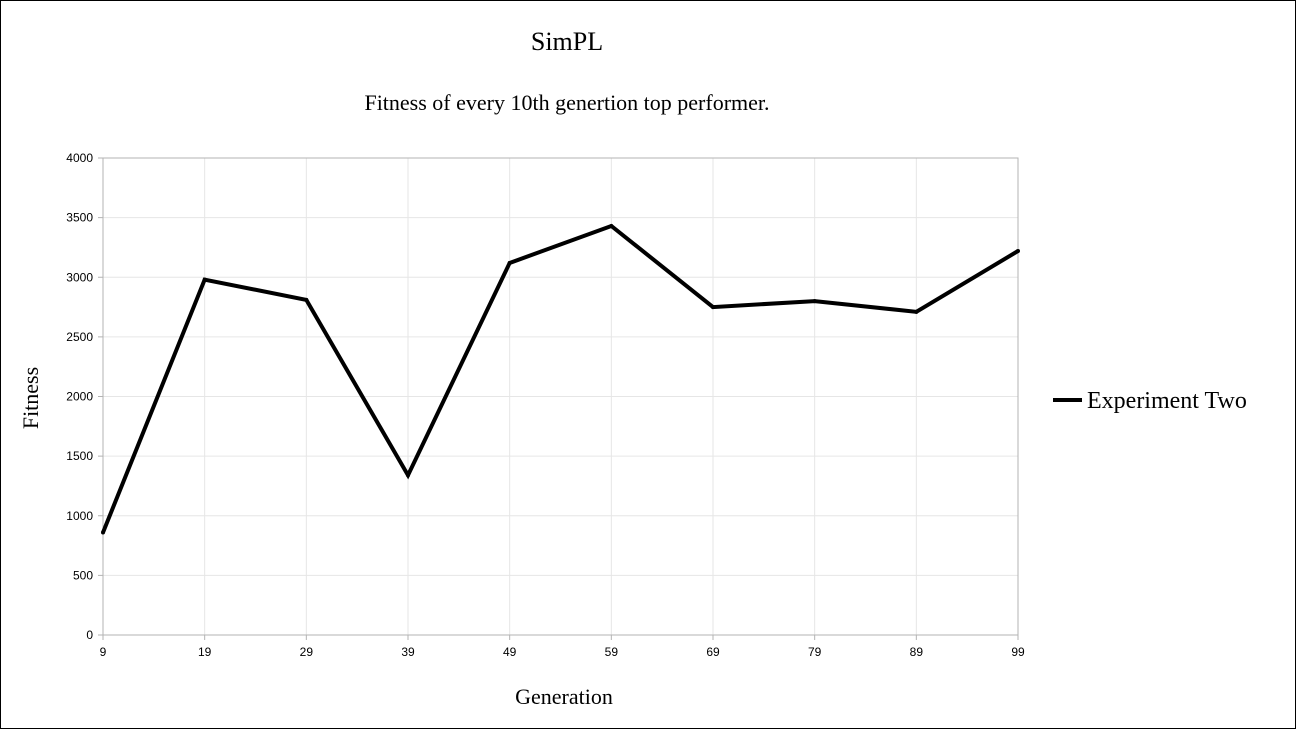  Describe the element at coordinates (79, 158) in the screenshot. I see `y-tick-label: 4000` at that location.